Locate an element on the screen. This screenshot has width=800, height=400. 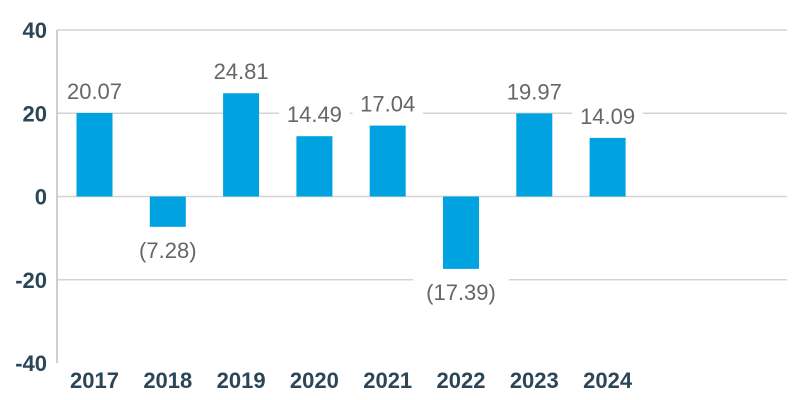
bar-2018 is located at coordinates (167, 211).